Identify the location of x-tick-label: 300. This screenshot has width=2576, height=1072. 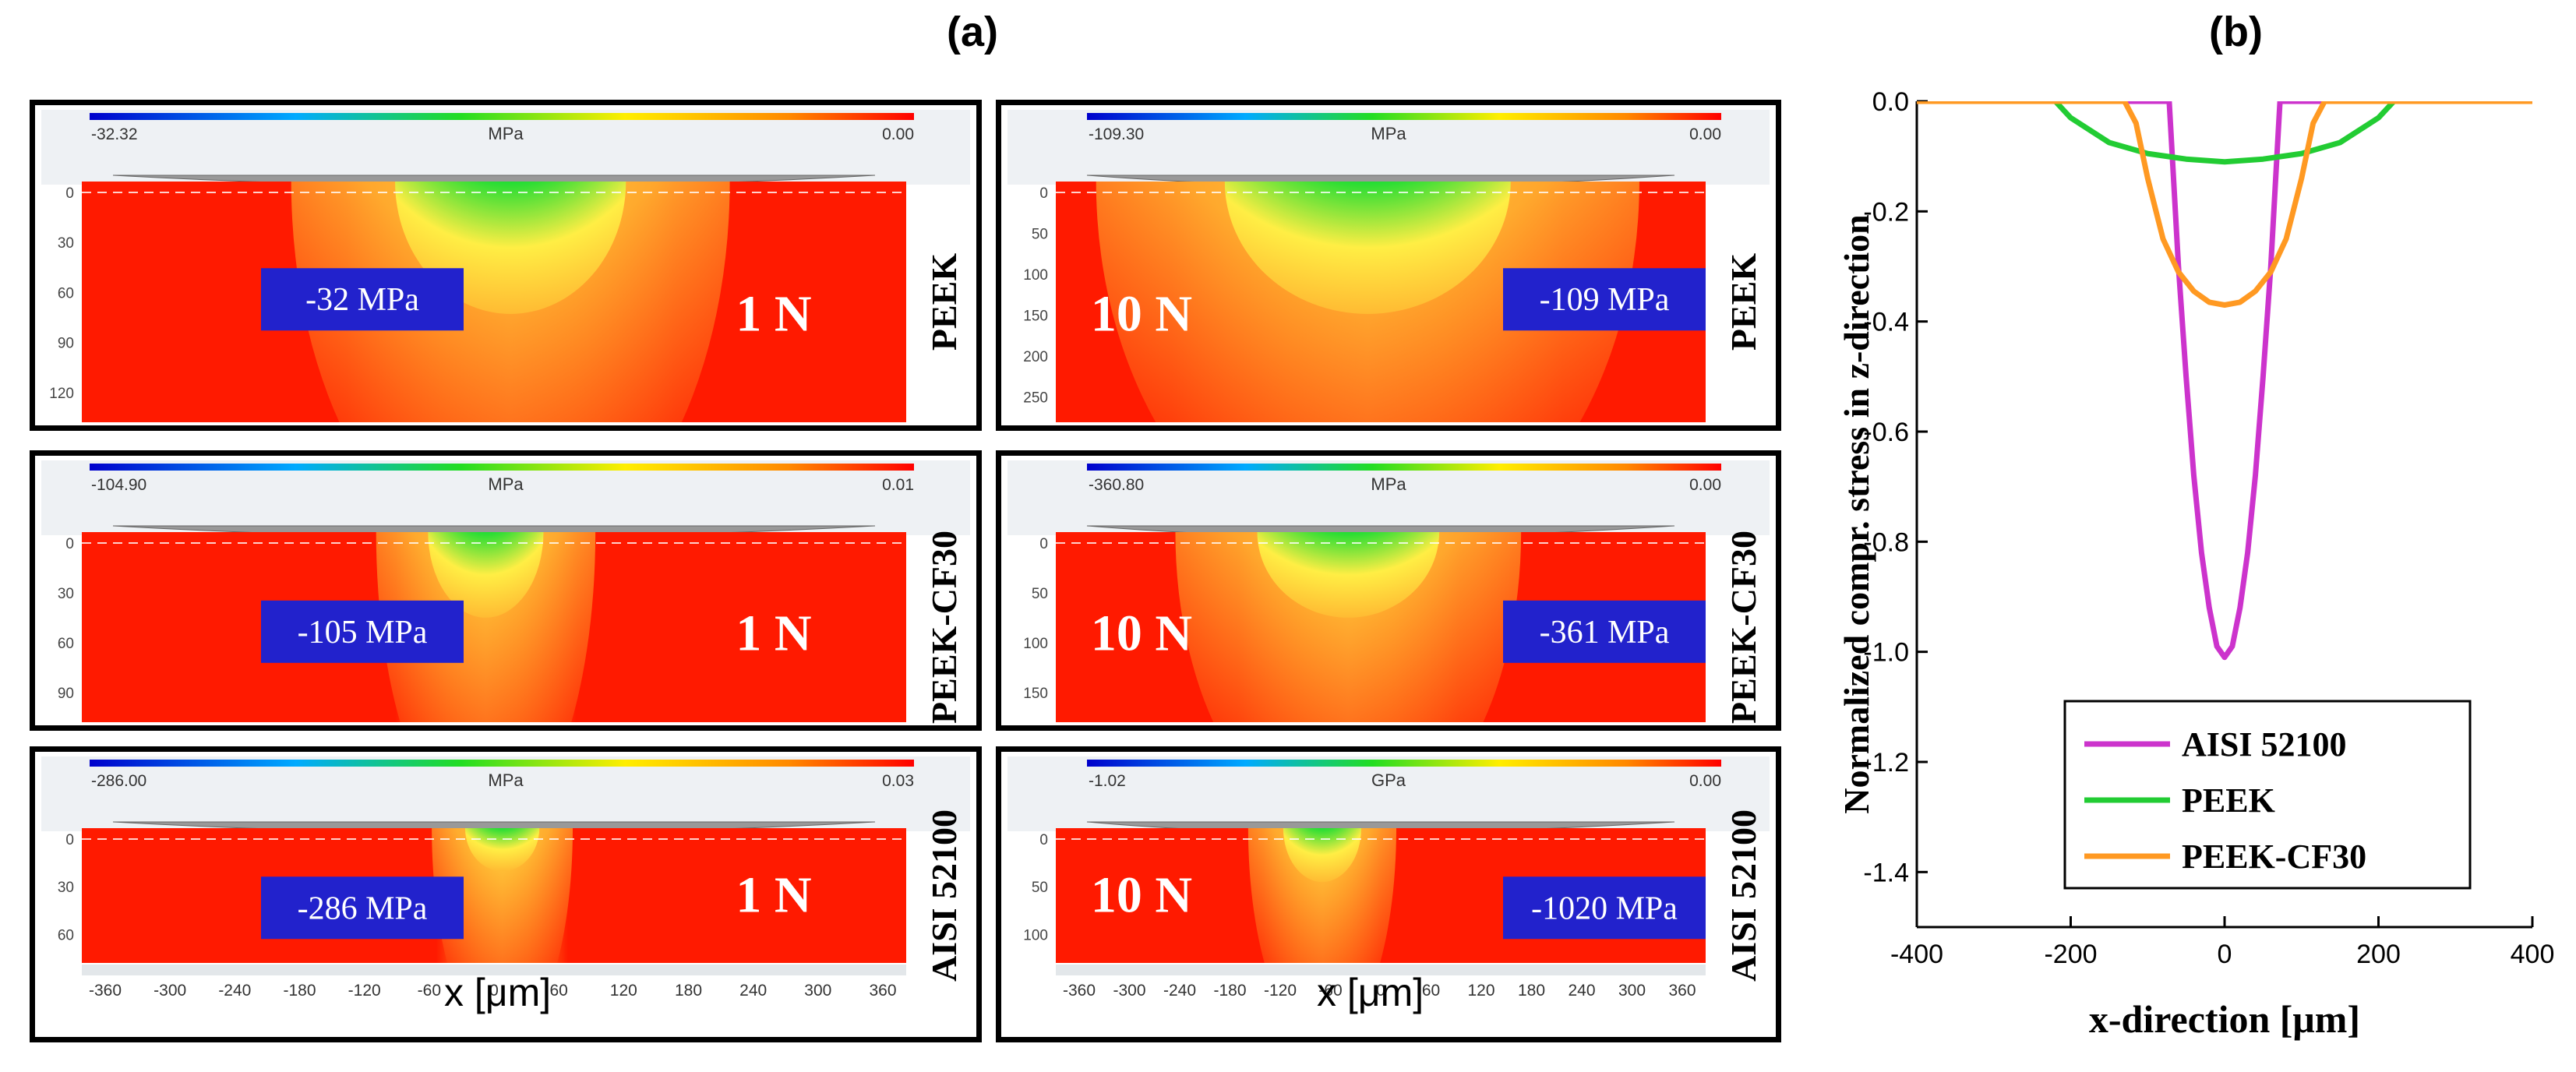
(817, 991).